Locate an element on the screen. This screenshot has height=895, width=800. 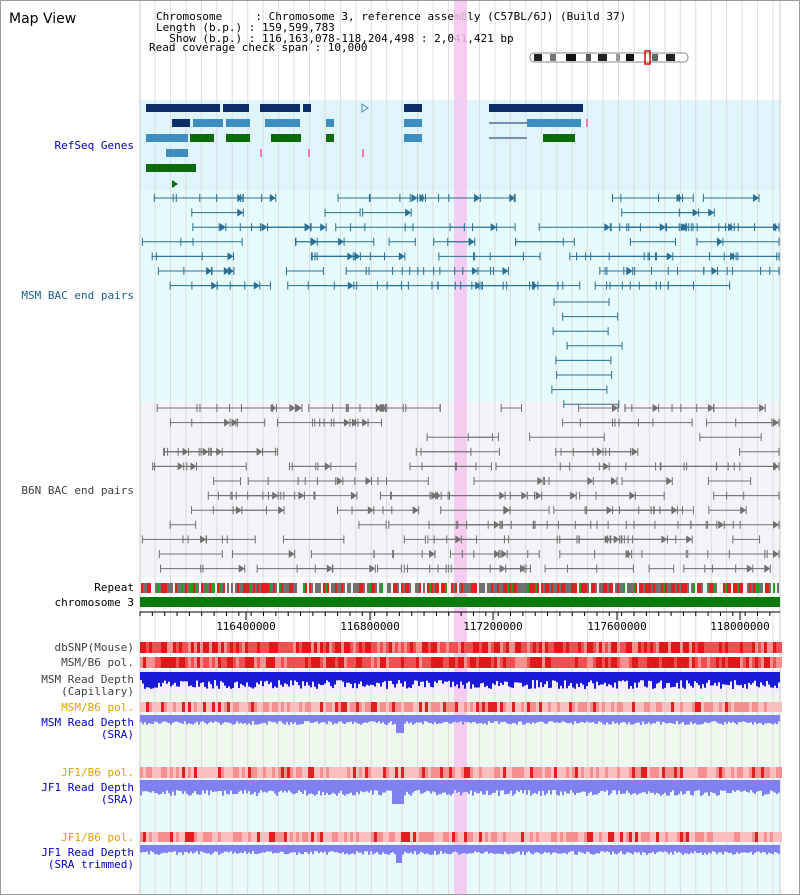
gene-strand-arrow is located at coordinates (148, 138).